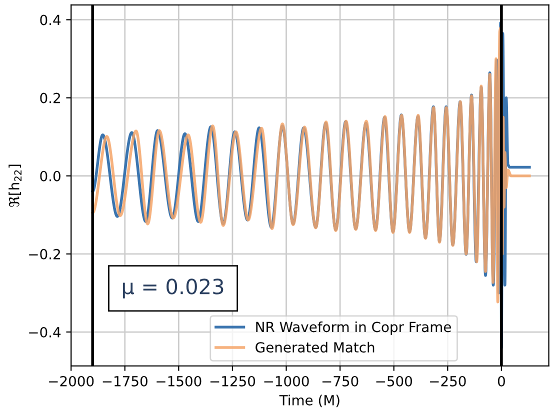 The height and width of the screenshot is (408, 551). What do you see at coordinates (315, 347) in the screenshot?
I see `legend-label: Generated Match` at bounding box center [315, 347].